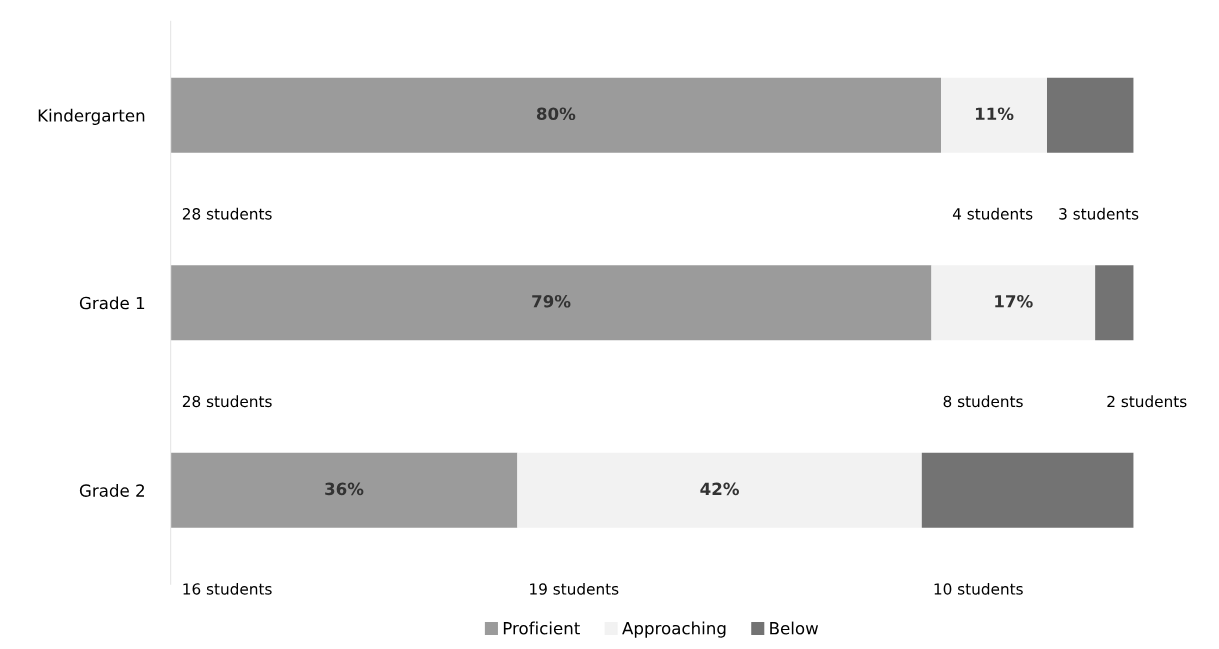 The height and width of the screenshot is (649, 1219). What do you see at coordinates (1147, 401) in the screenshot?
I see `annotation: 2 students` at bounding box center [1147, 401].